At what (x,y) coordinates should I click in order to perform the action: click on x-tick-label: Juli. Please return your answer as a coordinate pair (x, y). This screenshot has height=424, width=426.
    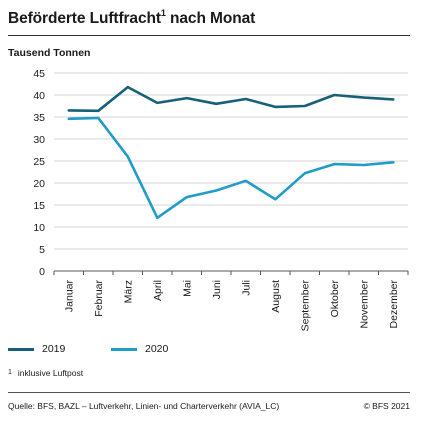
    Looking at the image, I should click on (246, 288).